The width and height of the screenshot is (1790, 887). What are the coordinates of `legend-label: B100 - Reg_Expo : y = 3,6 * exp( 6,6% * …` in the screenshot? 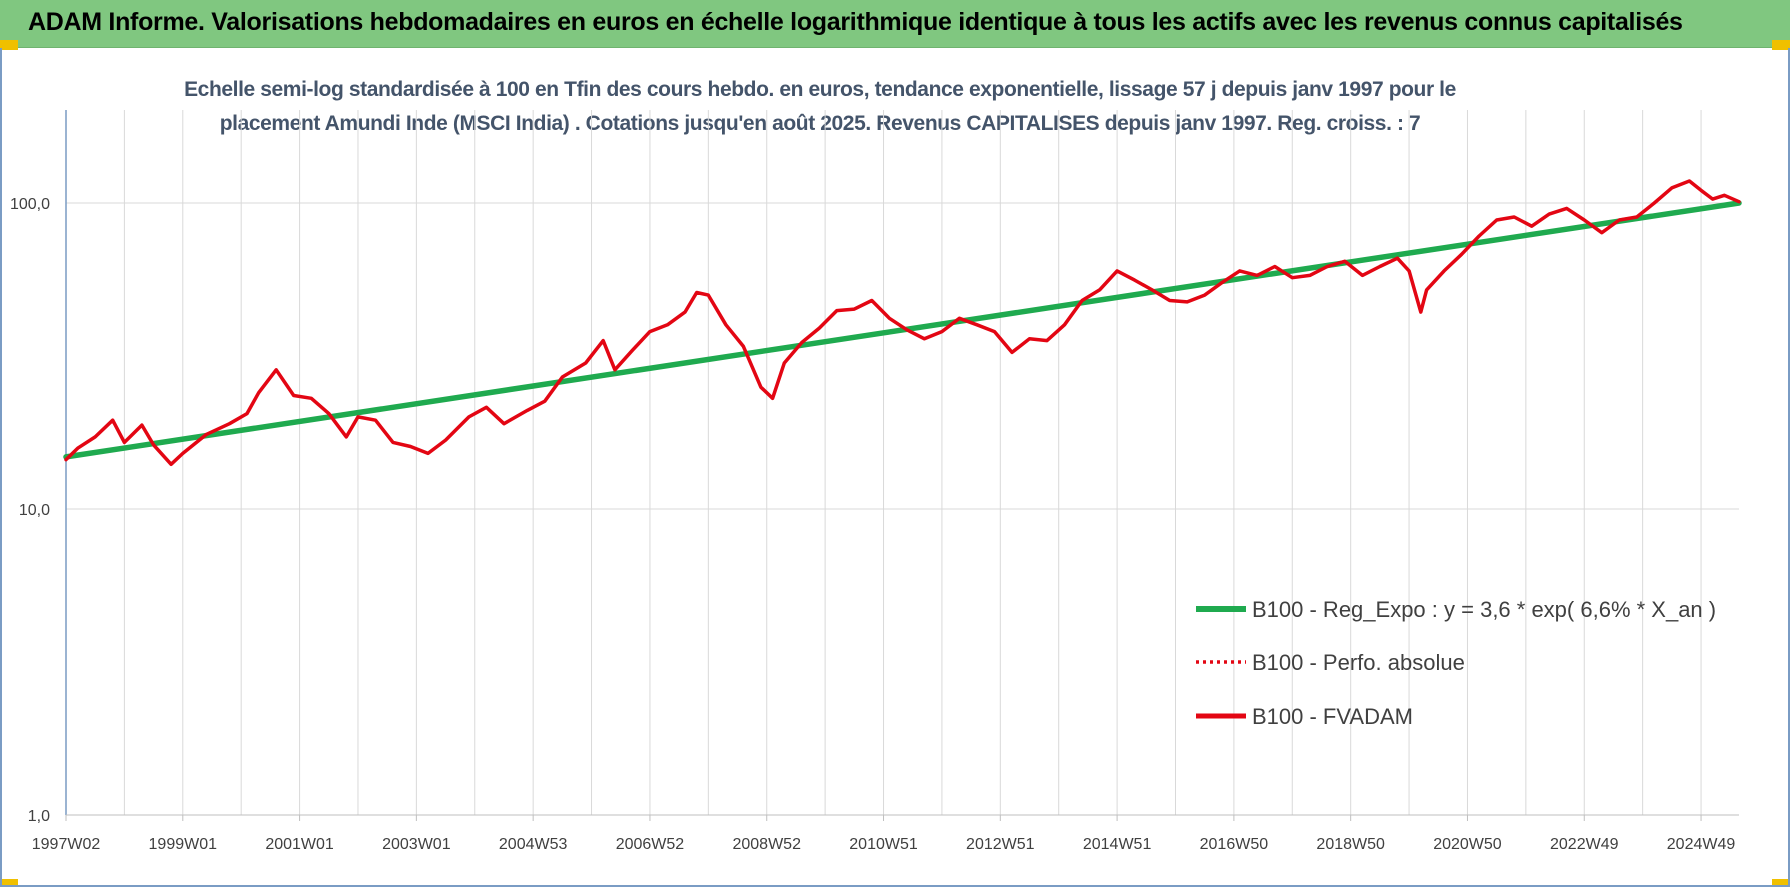 It's located at (1484, 609).